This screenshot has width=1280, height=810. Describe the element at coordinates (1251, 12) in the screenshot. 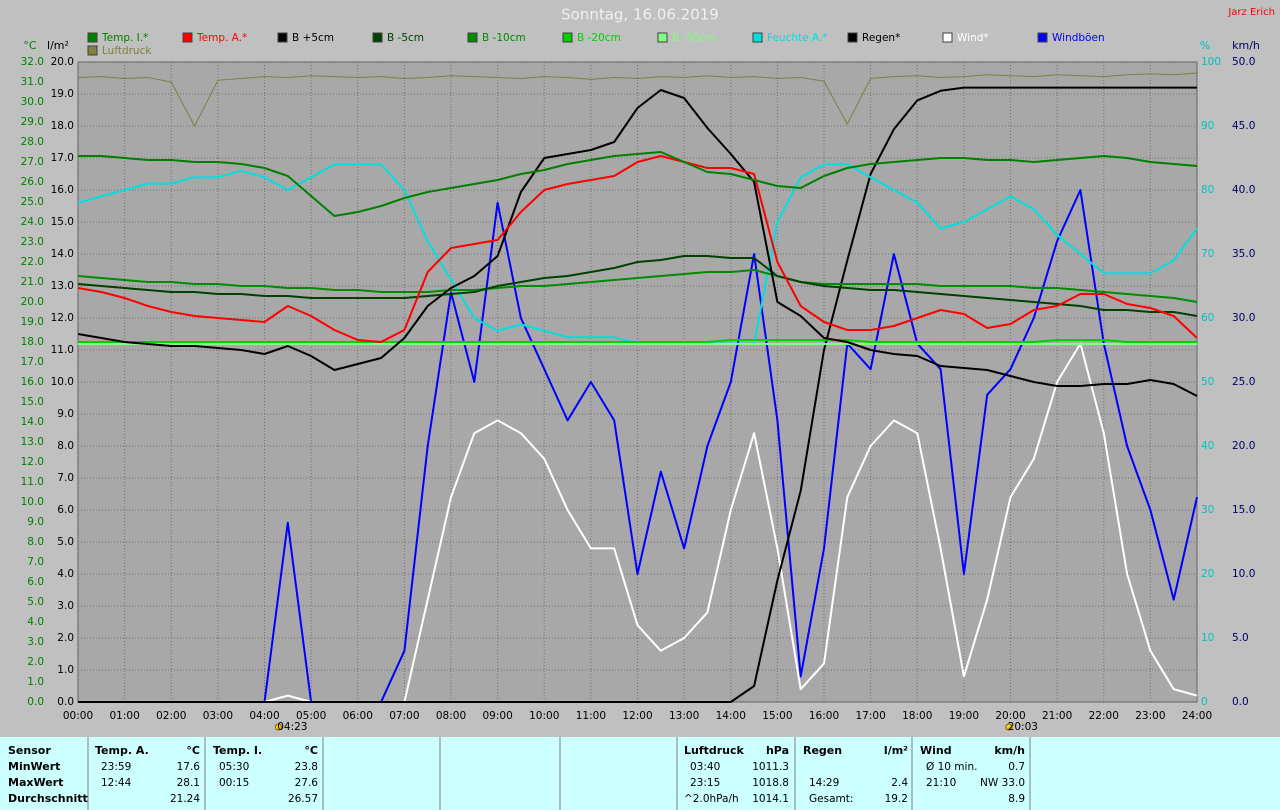

I see `author: Jarz Erich` at that location.